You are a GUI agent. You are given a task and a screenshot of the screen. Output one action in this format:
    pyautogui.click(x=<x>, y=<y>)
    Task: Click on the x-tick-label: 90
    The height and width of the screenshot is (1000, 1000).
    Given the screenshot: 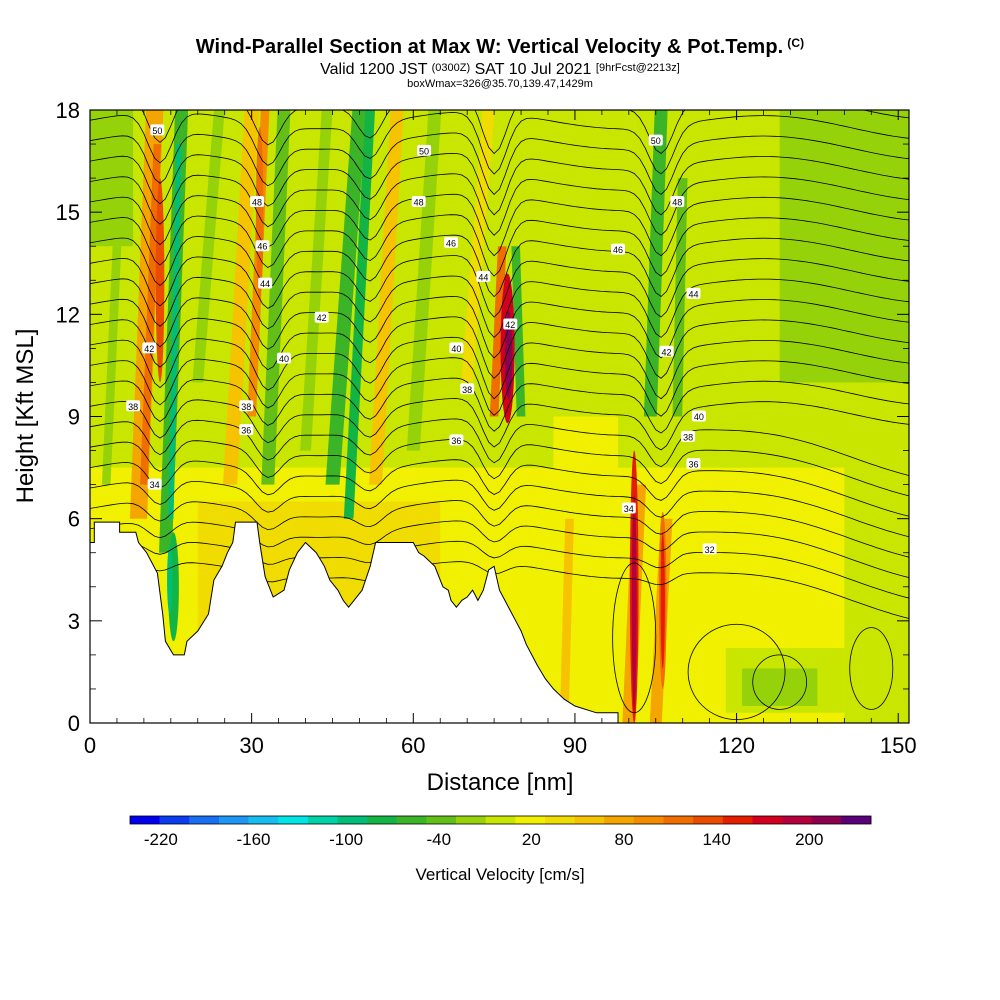 What is the action you would take?
    pyautogui.click(x=575, y=745)
    